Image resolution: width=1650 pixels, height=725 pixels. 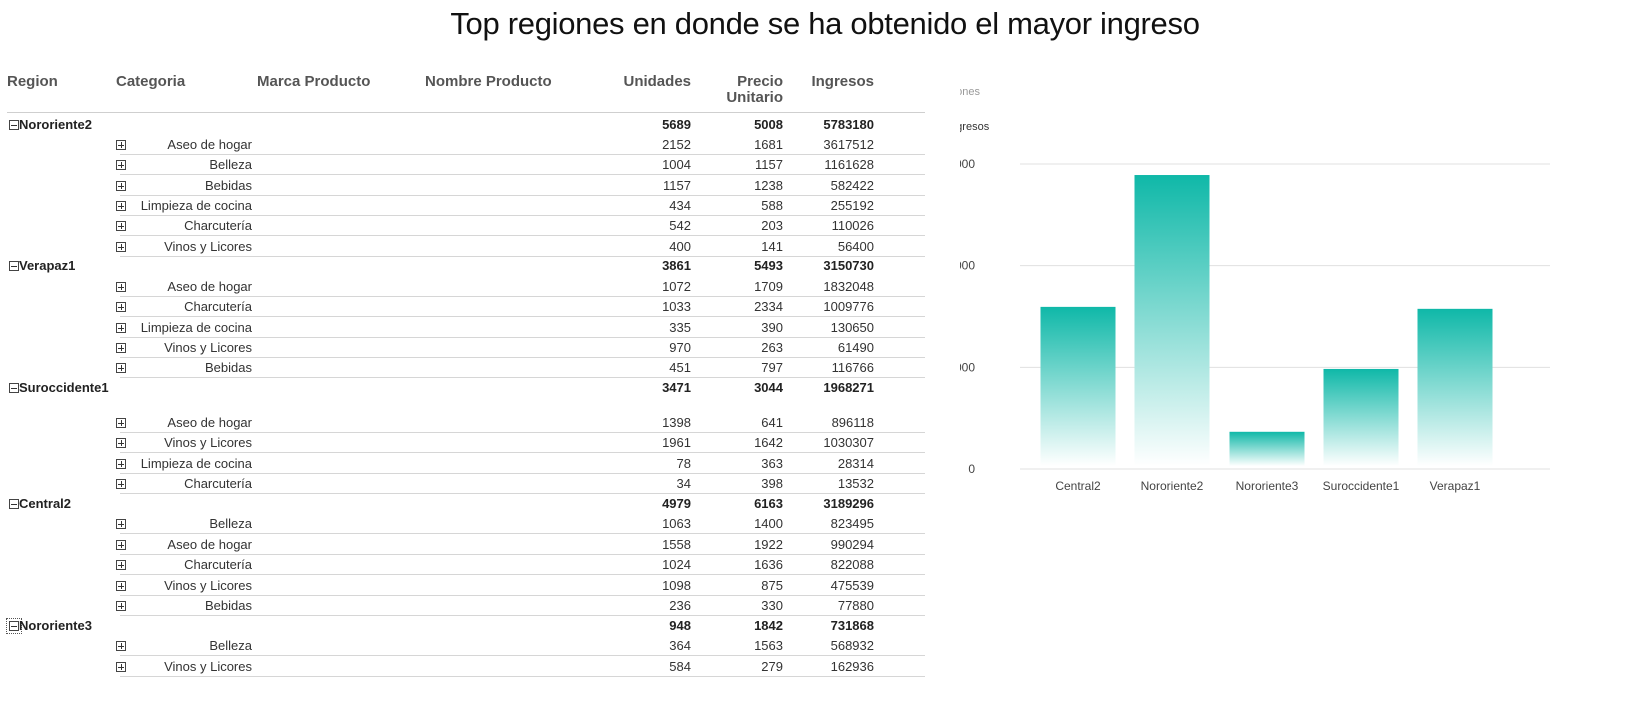 What do you see at coordinates (852, 625) in the screenshot?
I see `group-ingresos: 731868` at bounding box center [852, 625].